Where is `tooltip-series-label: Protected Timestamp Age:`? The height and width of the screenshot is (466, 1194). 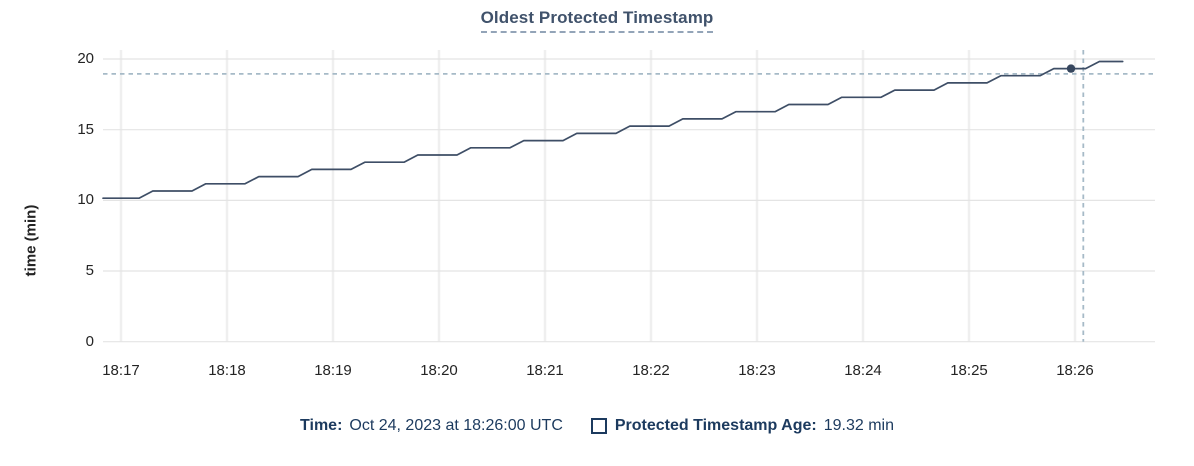
tooltip-series-label: Protected Timestamp Age: is located at coordinates (715, 425).